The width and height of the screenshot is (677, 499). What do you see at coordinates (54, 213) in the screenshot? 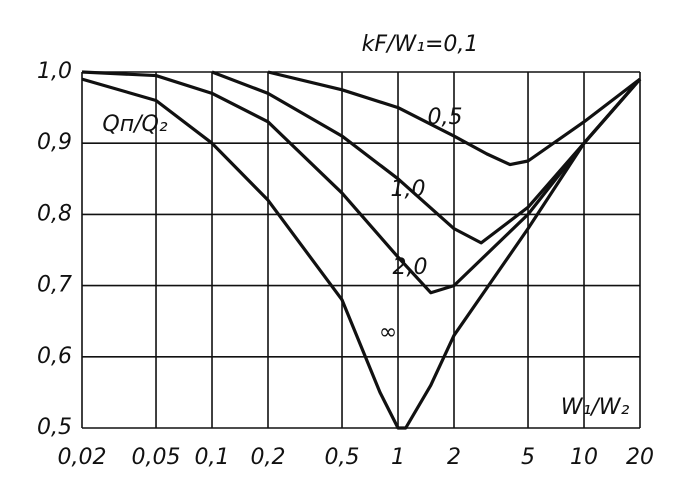
I see `y-tick-label: 0,8` at bounding box center [54, 213].